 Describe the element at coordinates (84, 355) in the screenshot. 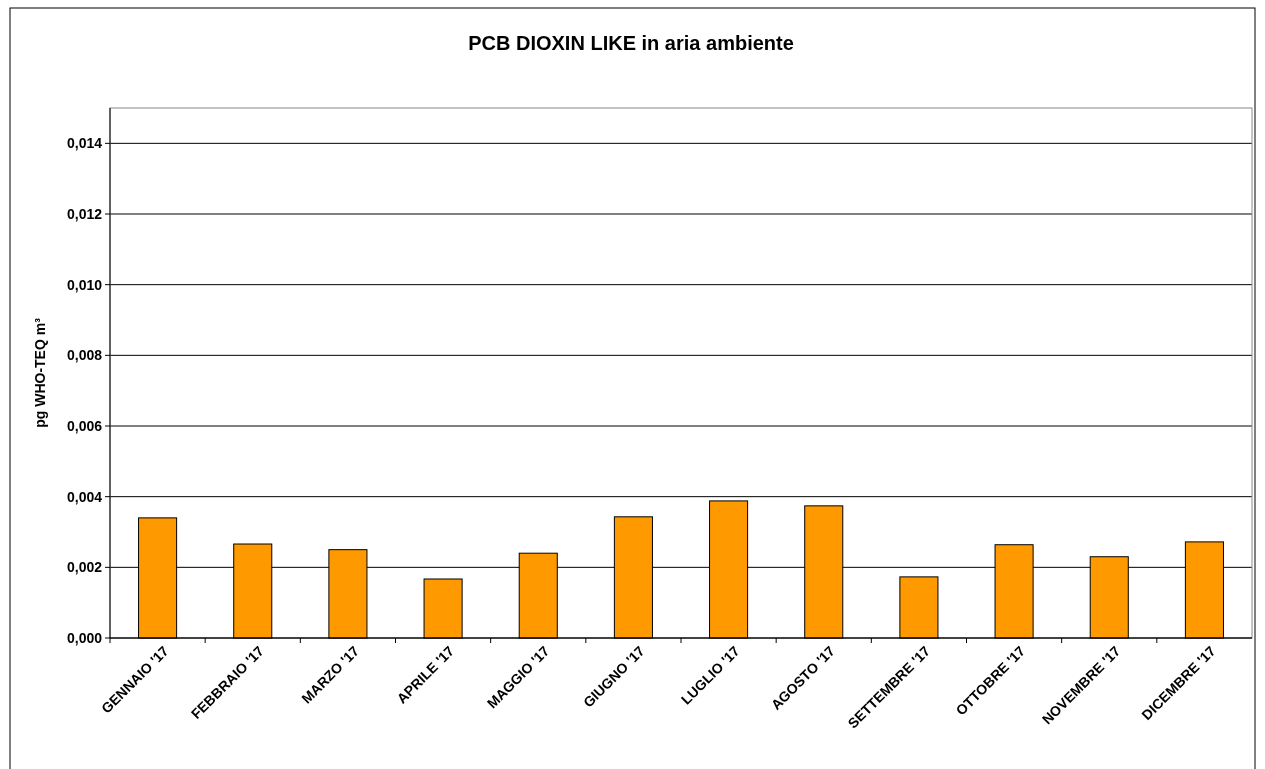

I see `y-tick-label: 0,008` at that location.